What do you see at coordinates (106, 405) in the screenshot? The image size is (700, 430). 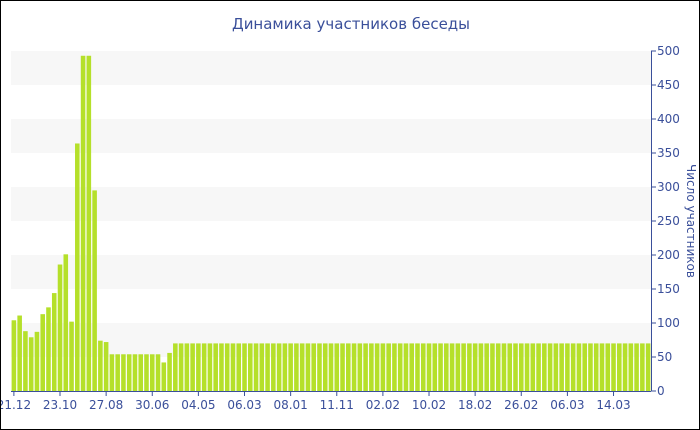 I see `x-tick-label: 27.08` at bounding box center [106, 405].